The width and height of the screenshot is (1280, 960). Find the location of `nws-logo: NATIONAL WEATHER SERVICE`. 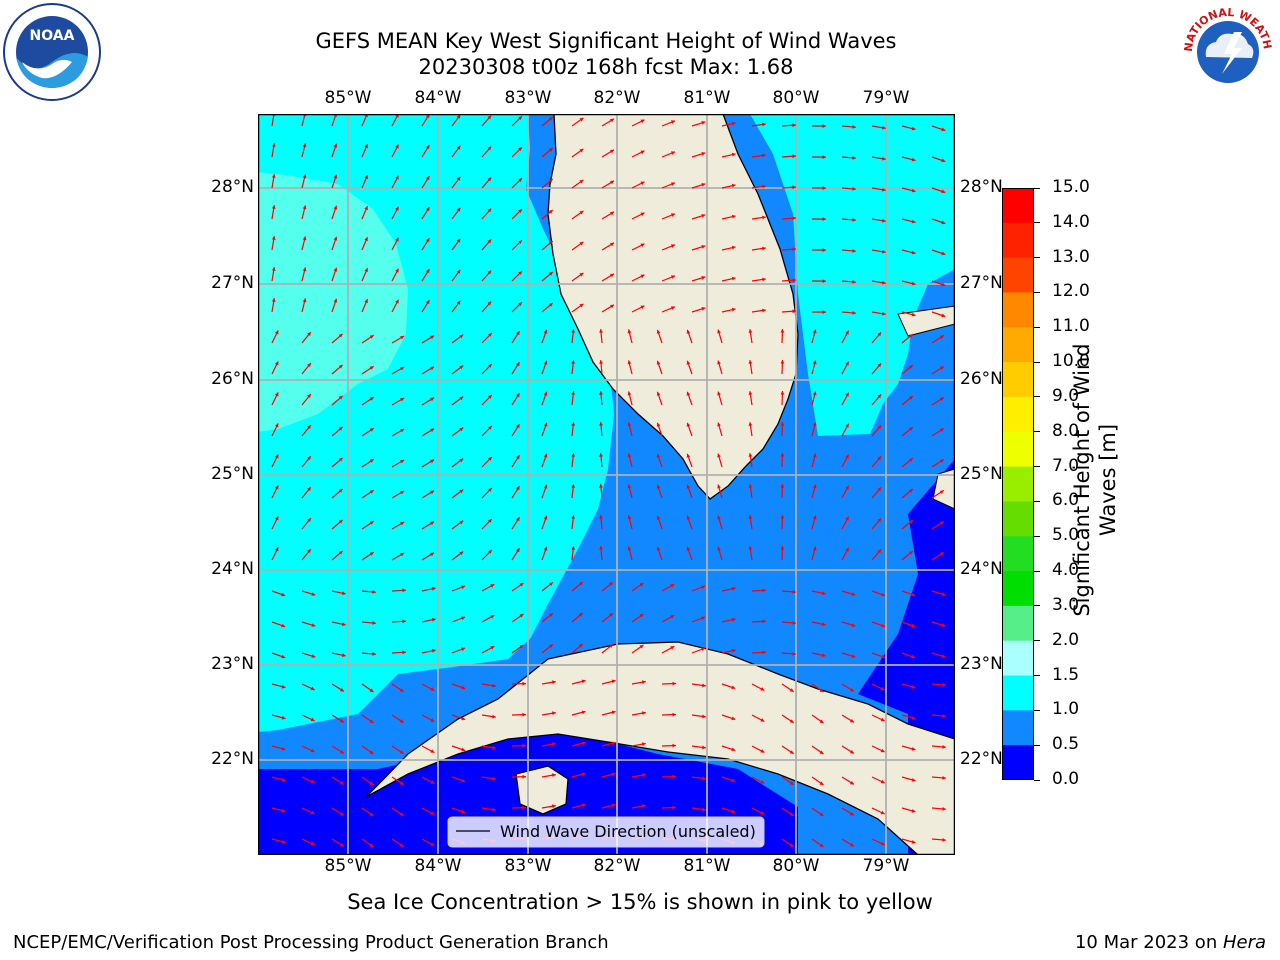

nws-logo: NATIONAL WEATHER SERVICE is located at coordinates (1226, 51).